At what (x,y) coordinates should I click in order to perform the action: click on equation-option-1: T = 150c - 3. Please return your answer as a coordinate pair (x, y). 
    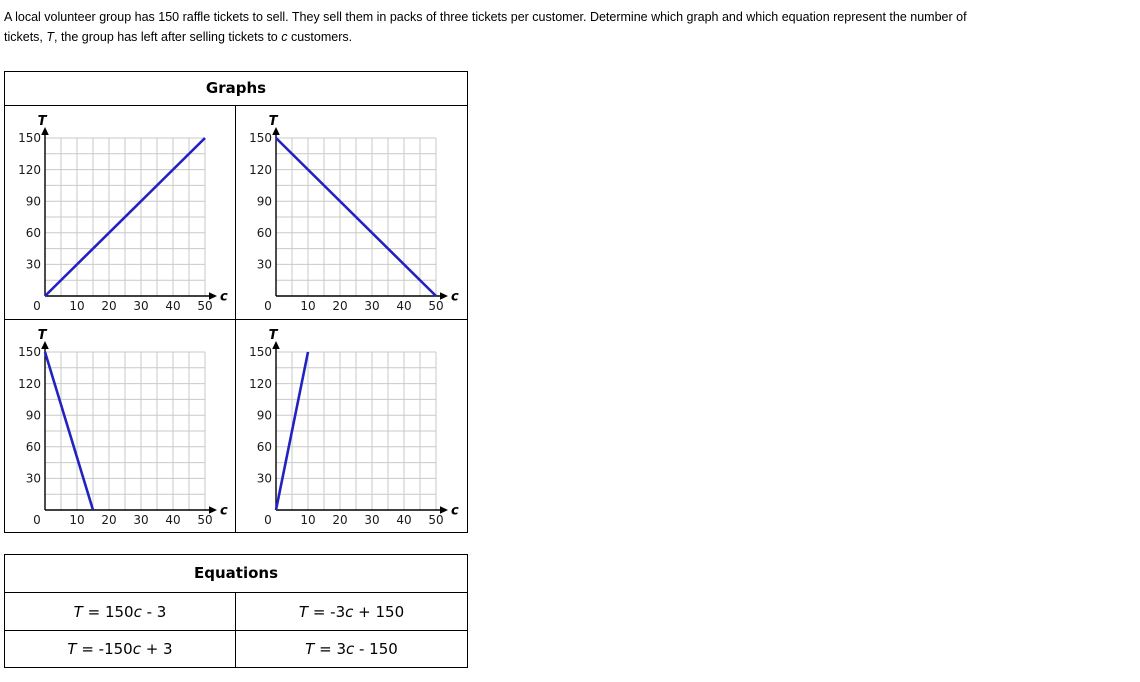
    Looking at the image, I should click on (120, 611).